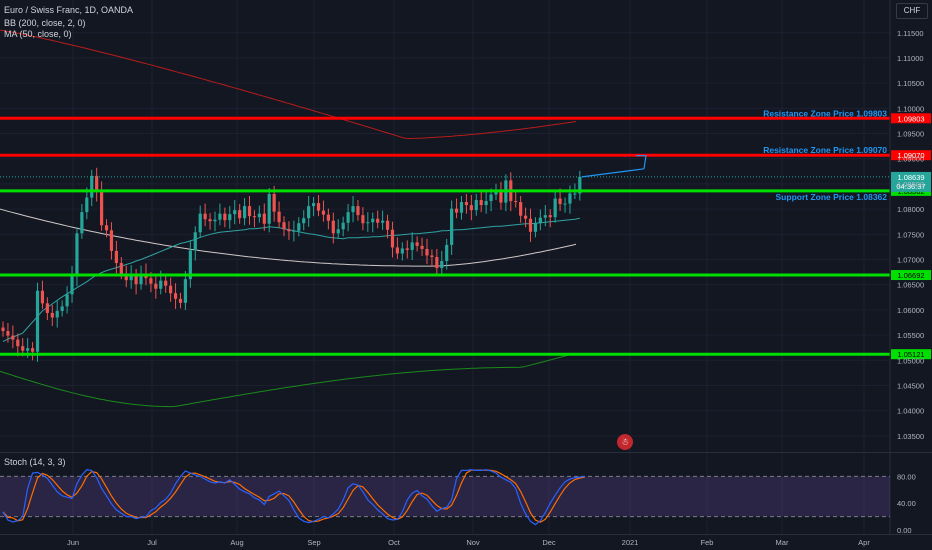 This screenshot has height=550, width=932. I want to click on x-tick-label: Oct, so click(394, 542).